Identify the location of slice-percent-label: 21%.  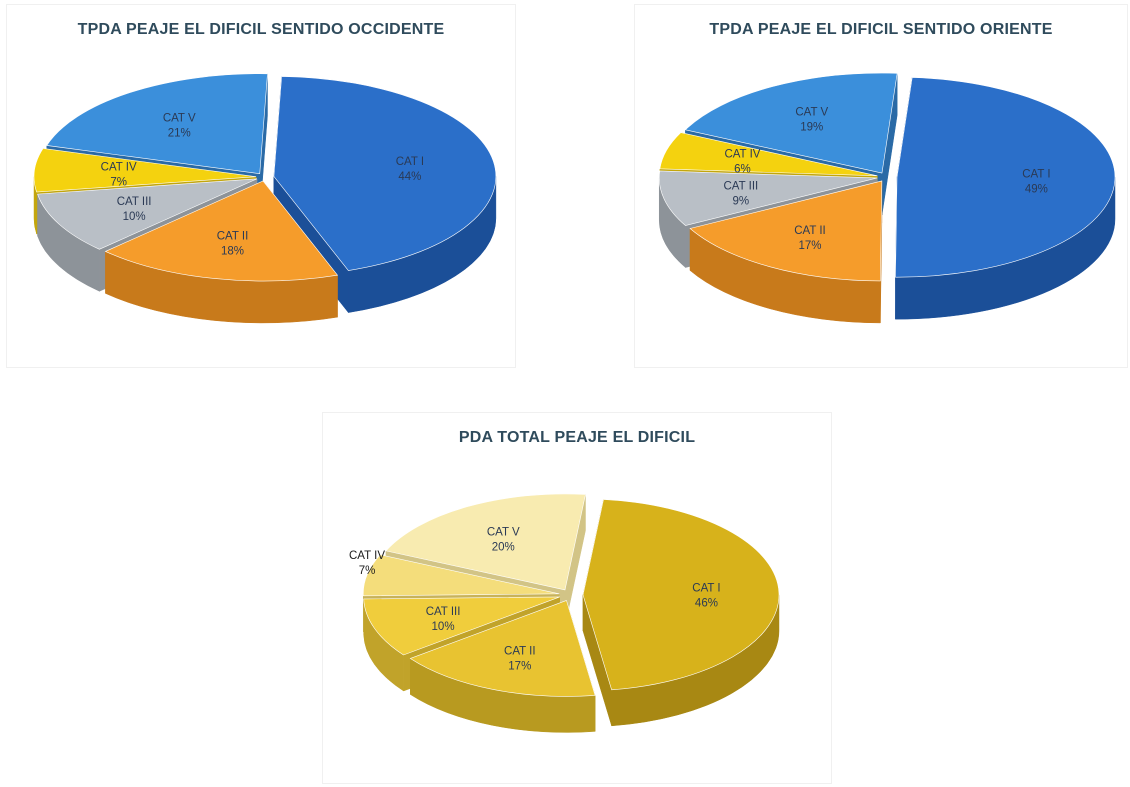
(179, 133).